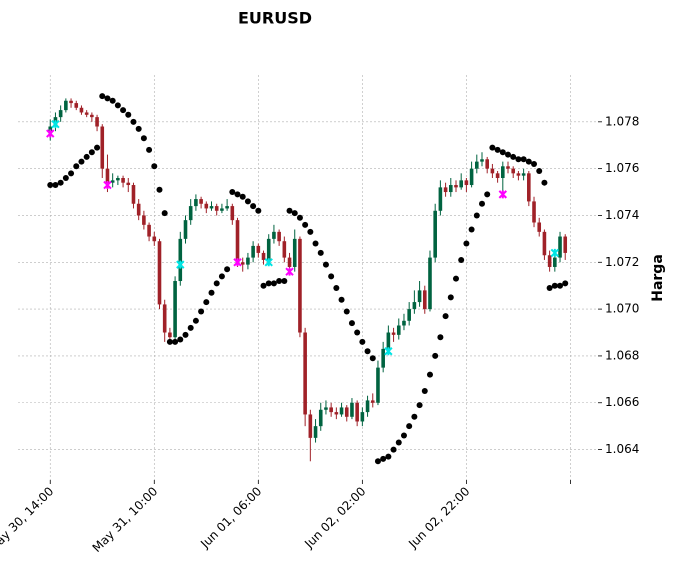  Describe the element at coordinates (28, 519) in the screenshot. I see `x-tick-label: May 30, 14:00` at that location.